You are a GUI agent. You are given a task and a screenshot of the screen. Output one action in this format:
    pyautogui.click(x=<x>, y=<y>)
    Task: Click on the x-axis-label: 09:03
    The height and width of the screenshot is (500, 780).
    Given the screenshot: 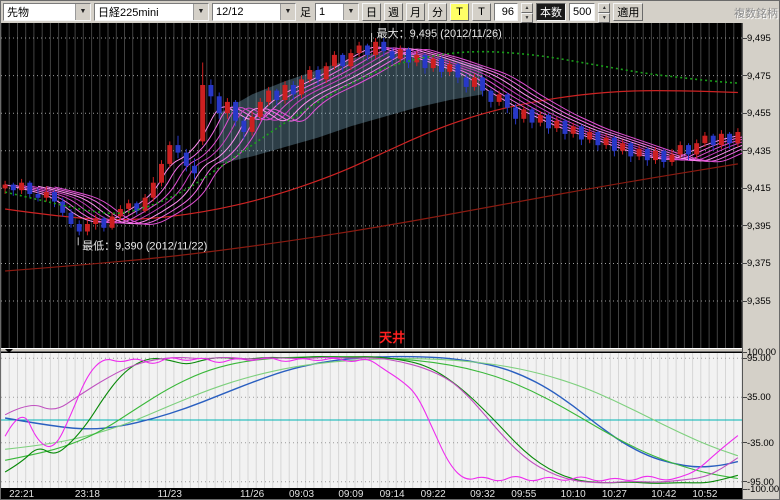 What is the action you would take?
    pyautogui.click(x=301, y=494)
    